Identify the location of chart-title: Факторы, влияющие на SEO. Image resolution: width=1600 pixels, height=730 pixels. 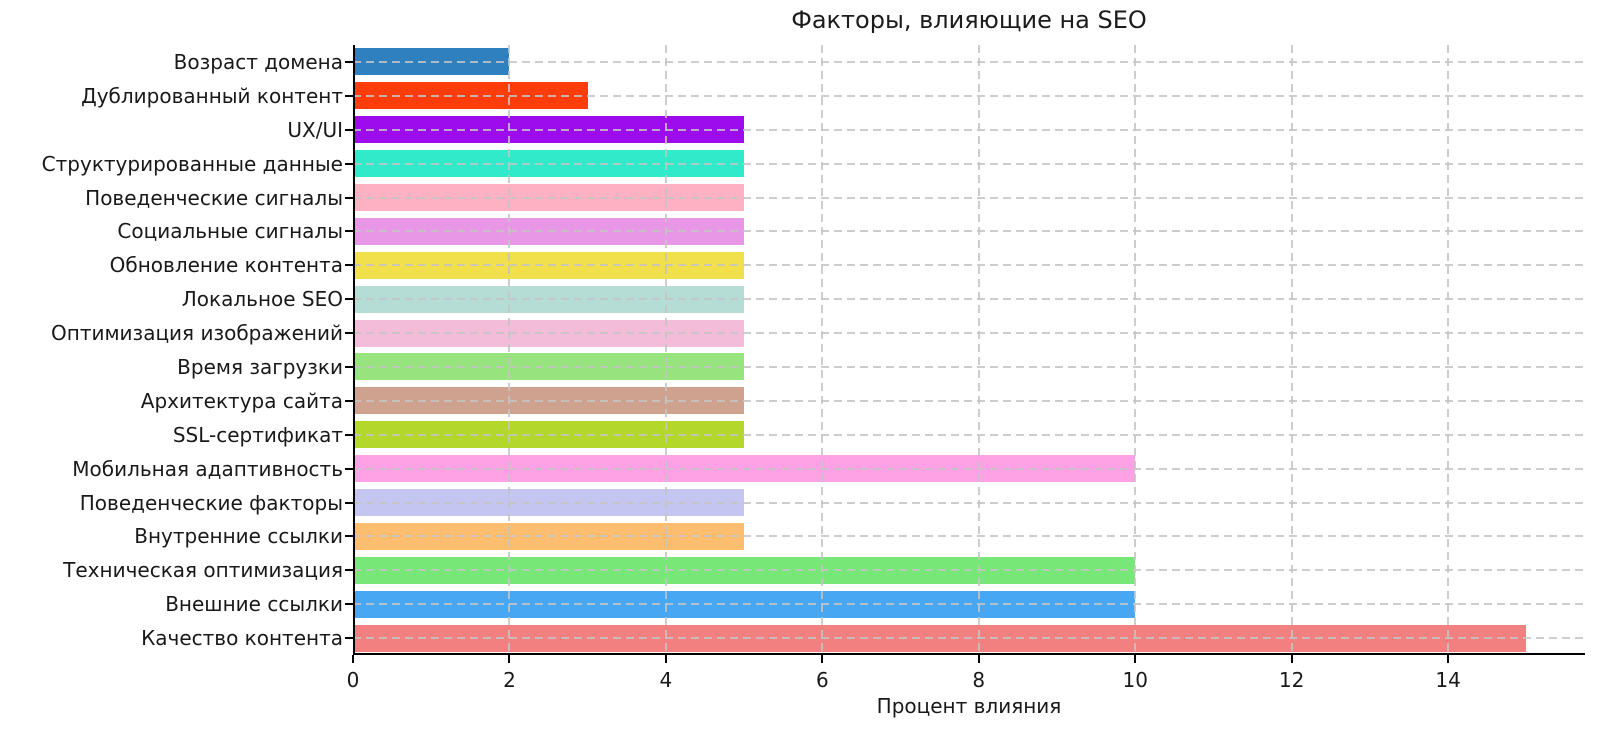
(969, 20).